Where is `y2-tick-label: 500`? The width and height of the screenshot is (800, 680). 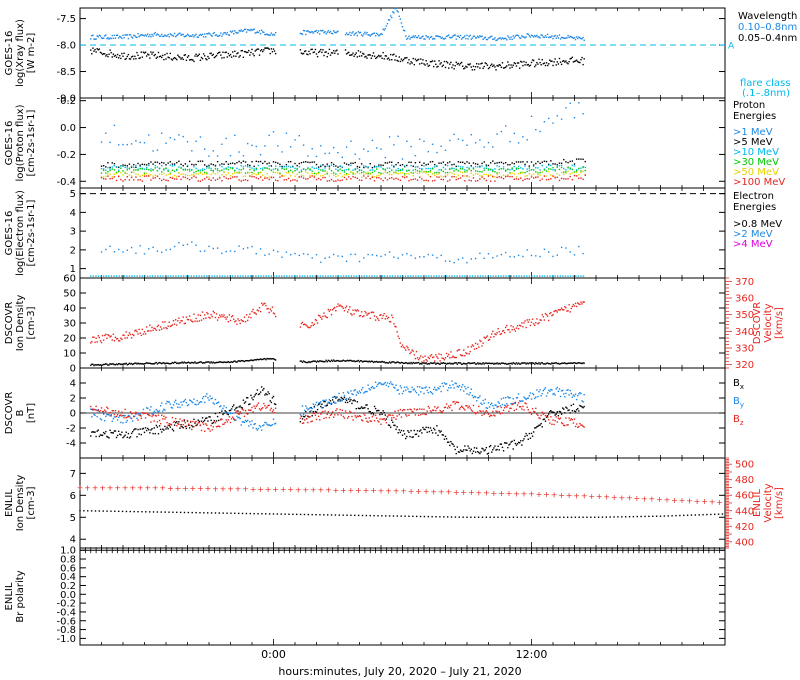
y2-tick-label: 500 is located at coordinates (744, 465).